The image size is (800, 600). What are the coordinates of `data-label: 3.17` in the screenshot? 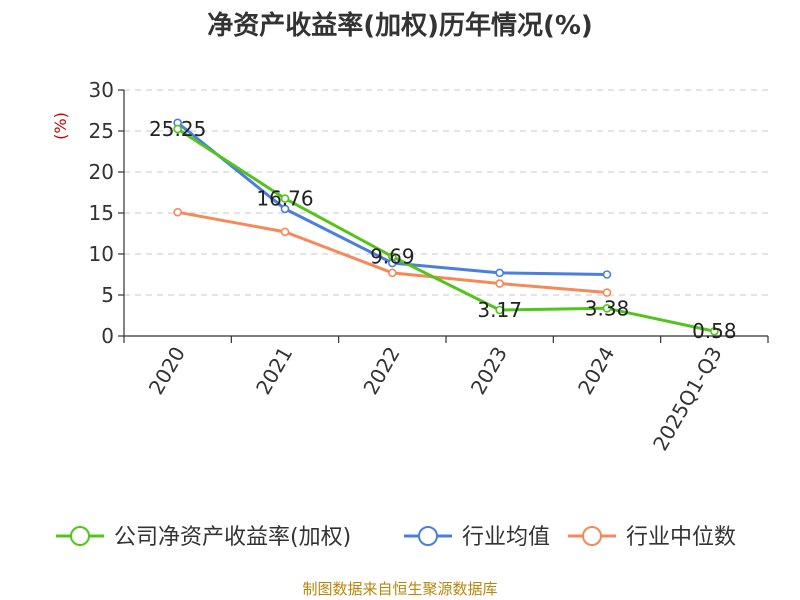 It's located at (499, 310).